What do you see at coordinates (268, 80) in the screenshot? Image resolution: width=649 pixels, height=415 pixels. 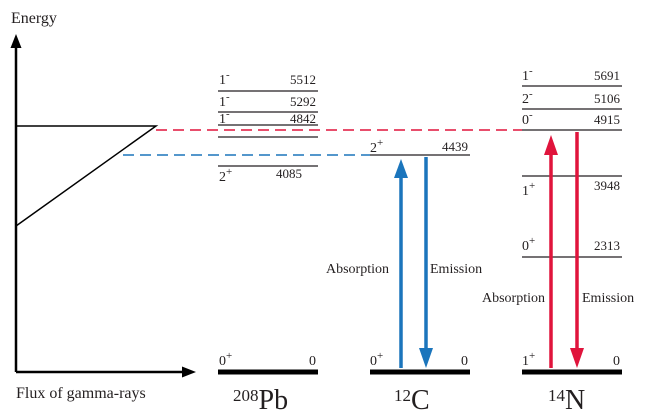 I see `pb208-level: 1- 5512` at bounding box center [268, 80].